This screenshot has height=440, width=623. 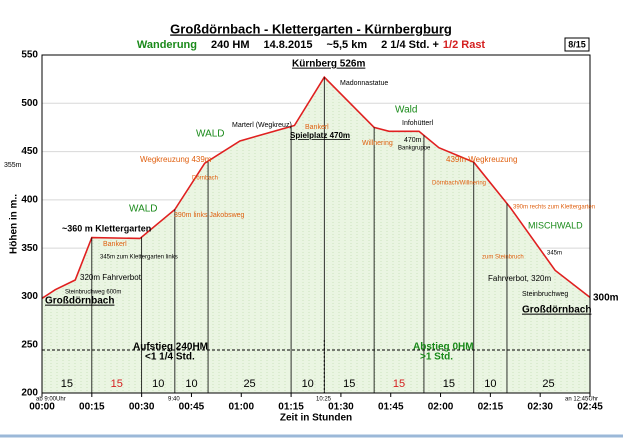 I want to click on x-tick-label: 01:00, so click(x=241, y=407).